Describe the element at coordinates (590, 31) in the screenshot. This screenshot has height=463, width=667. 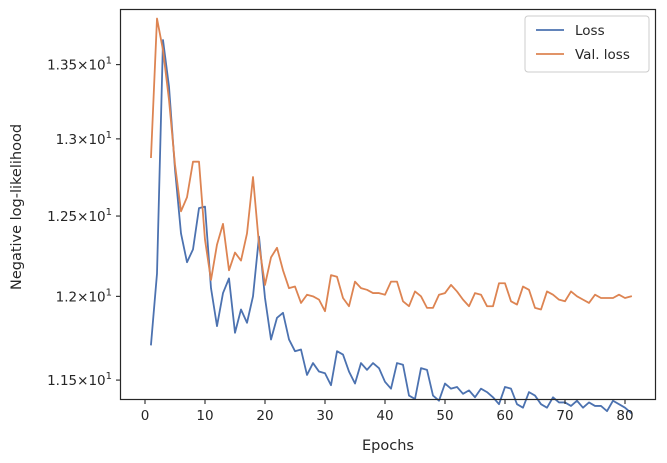
I see `legend-label-1: Loss` at that location.